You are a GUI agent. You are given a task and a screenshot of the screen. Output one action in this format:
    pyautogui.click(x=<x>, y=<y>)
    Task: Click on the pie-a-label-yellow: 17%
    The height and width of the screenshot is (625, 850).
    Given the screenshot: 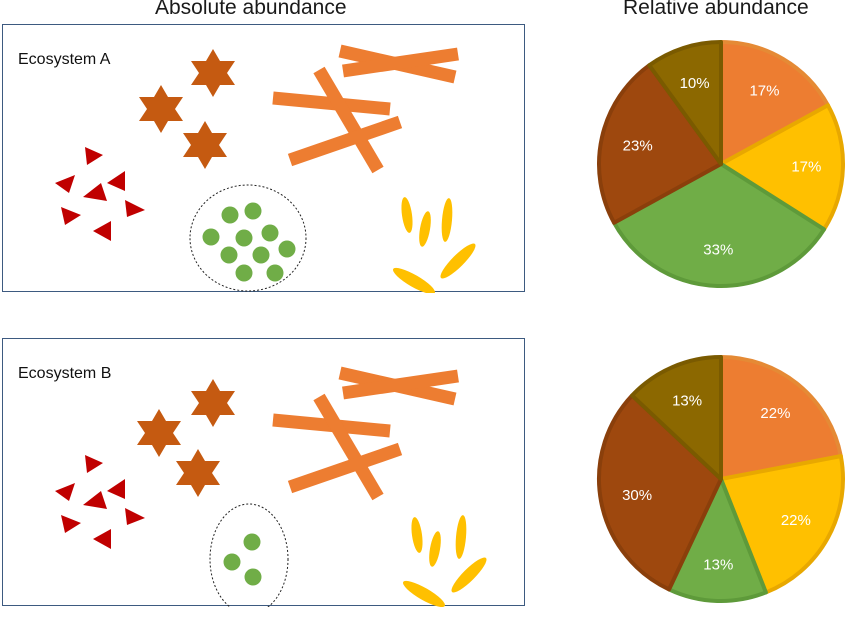 What is the action you would take?
    pyautogui.click(x=806, y=167)
    